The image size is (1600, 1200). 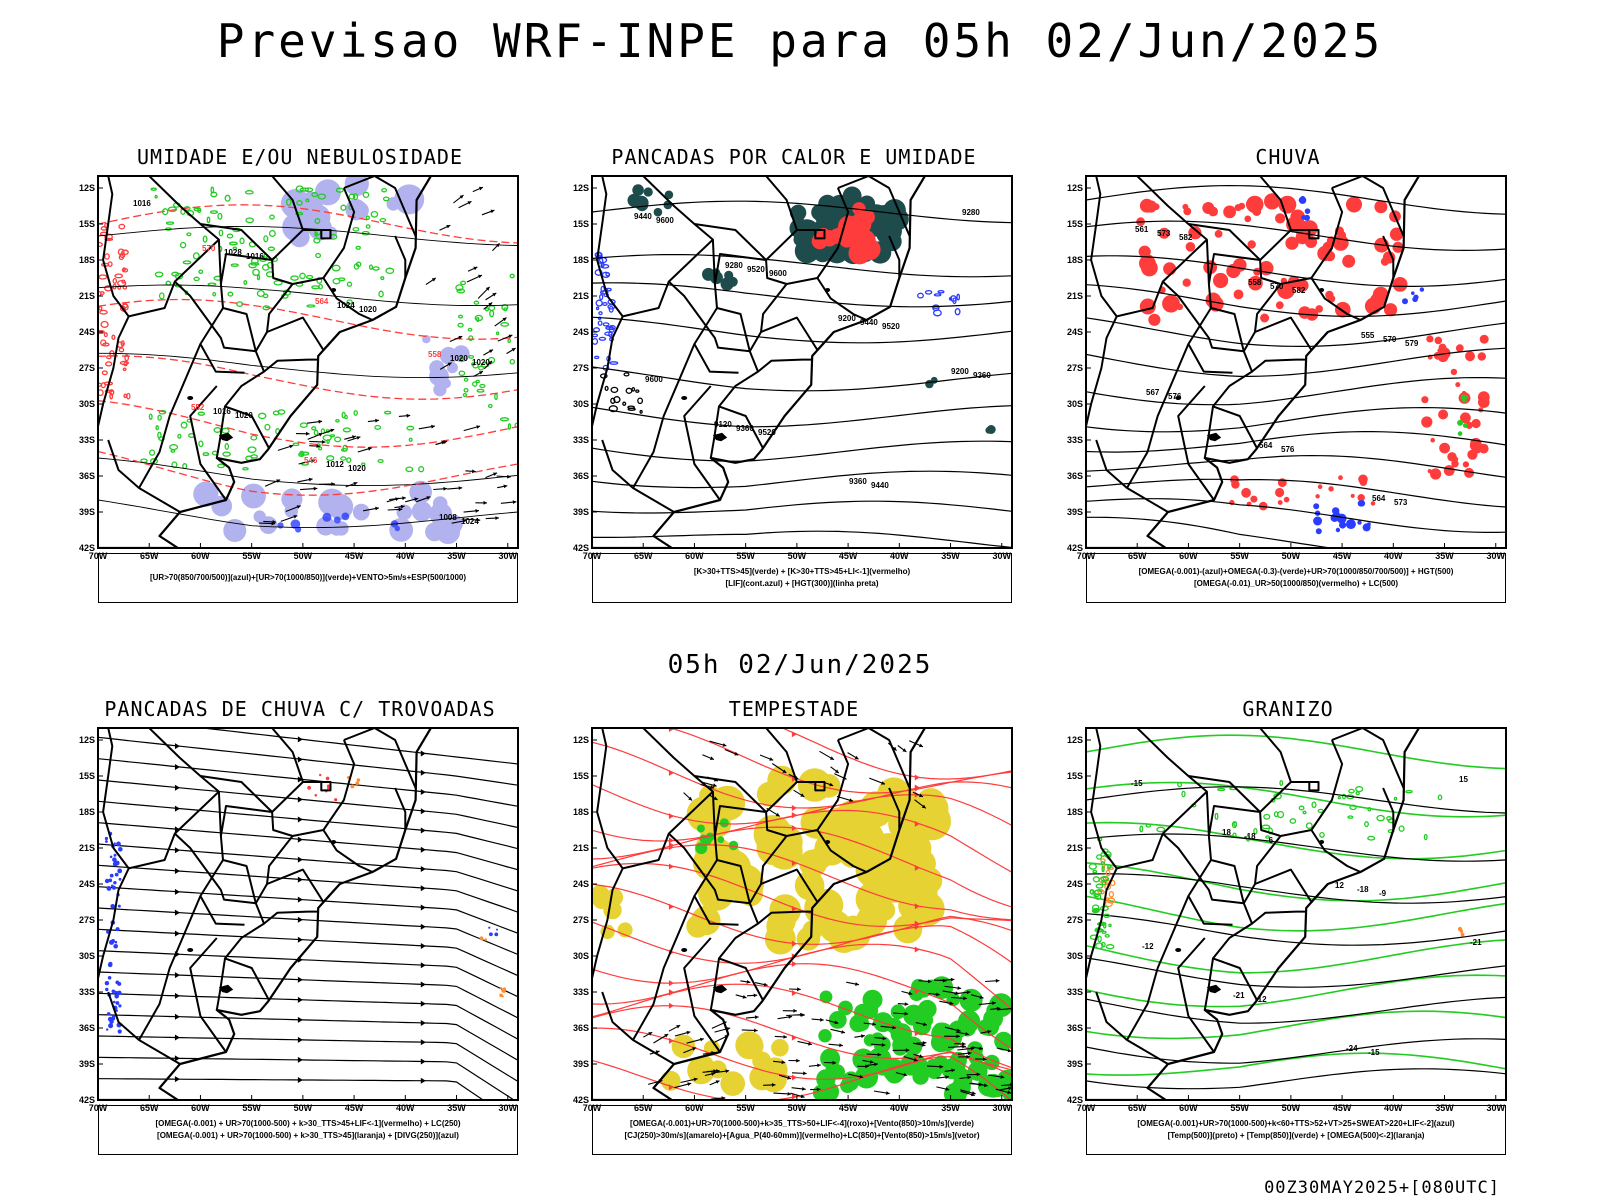 I want to click on wind-vector-shaft, so click(x=1004, y=1009).